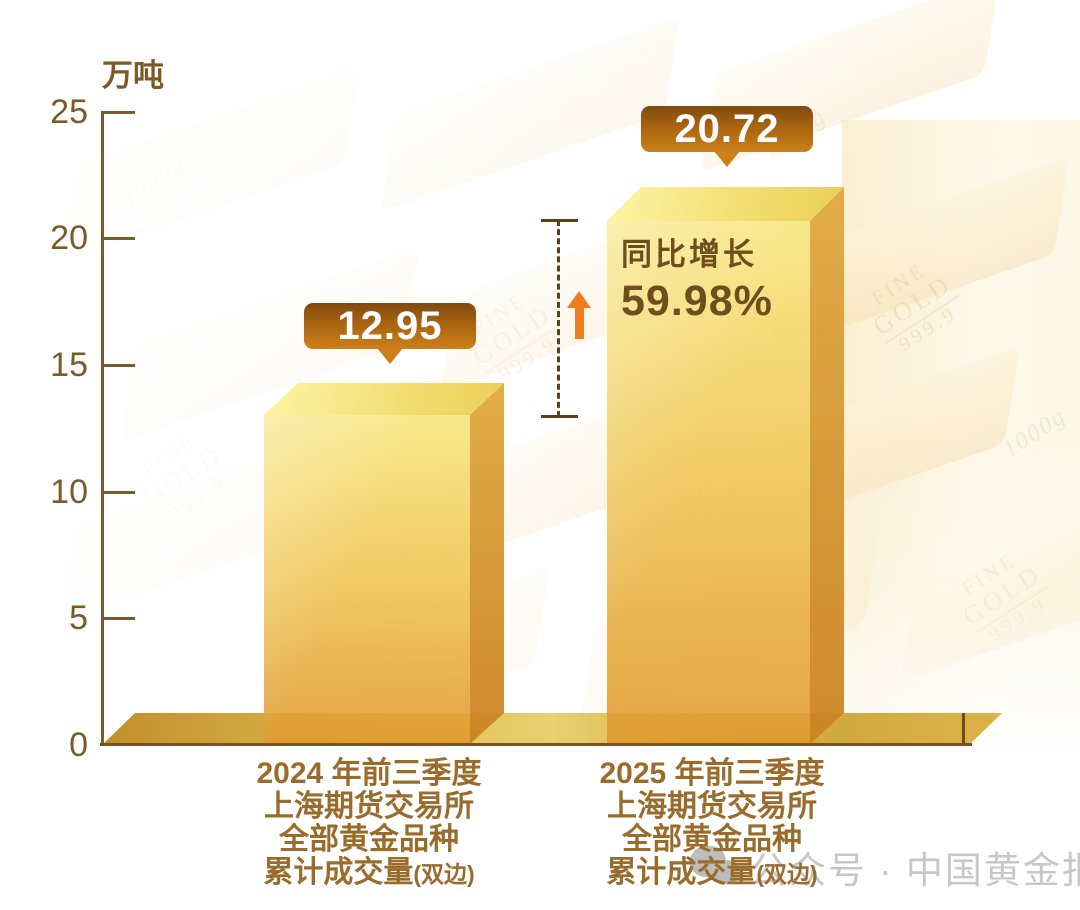 Image resolution: width=1080 pixels, height=910 pixels. Describe the element at coordinates (367, 579) in the screenshot. I see `bar-2024` at that location.